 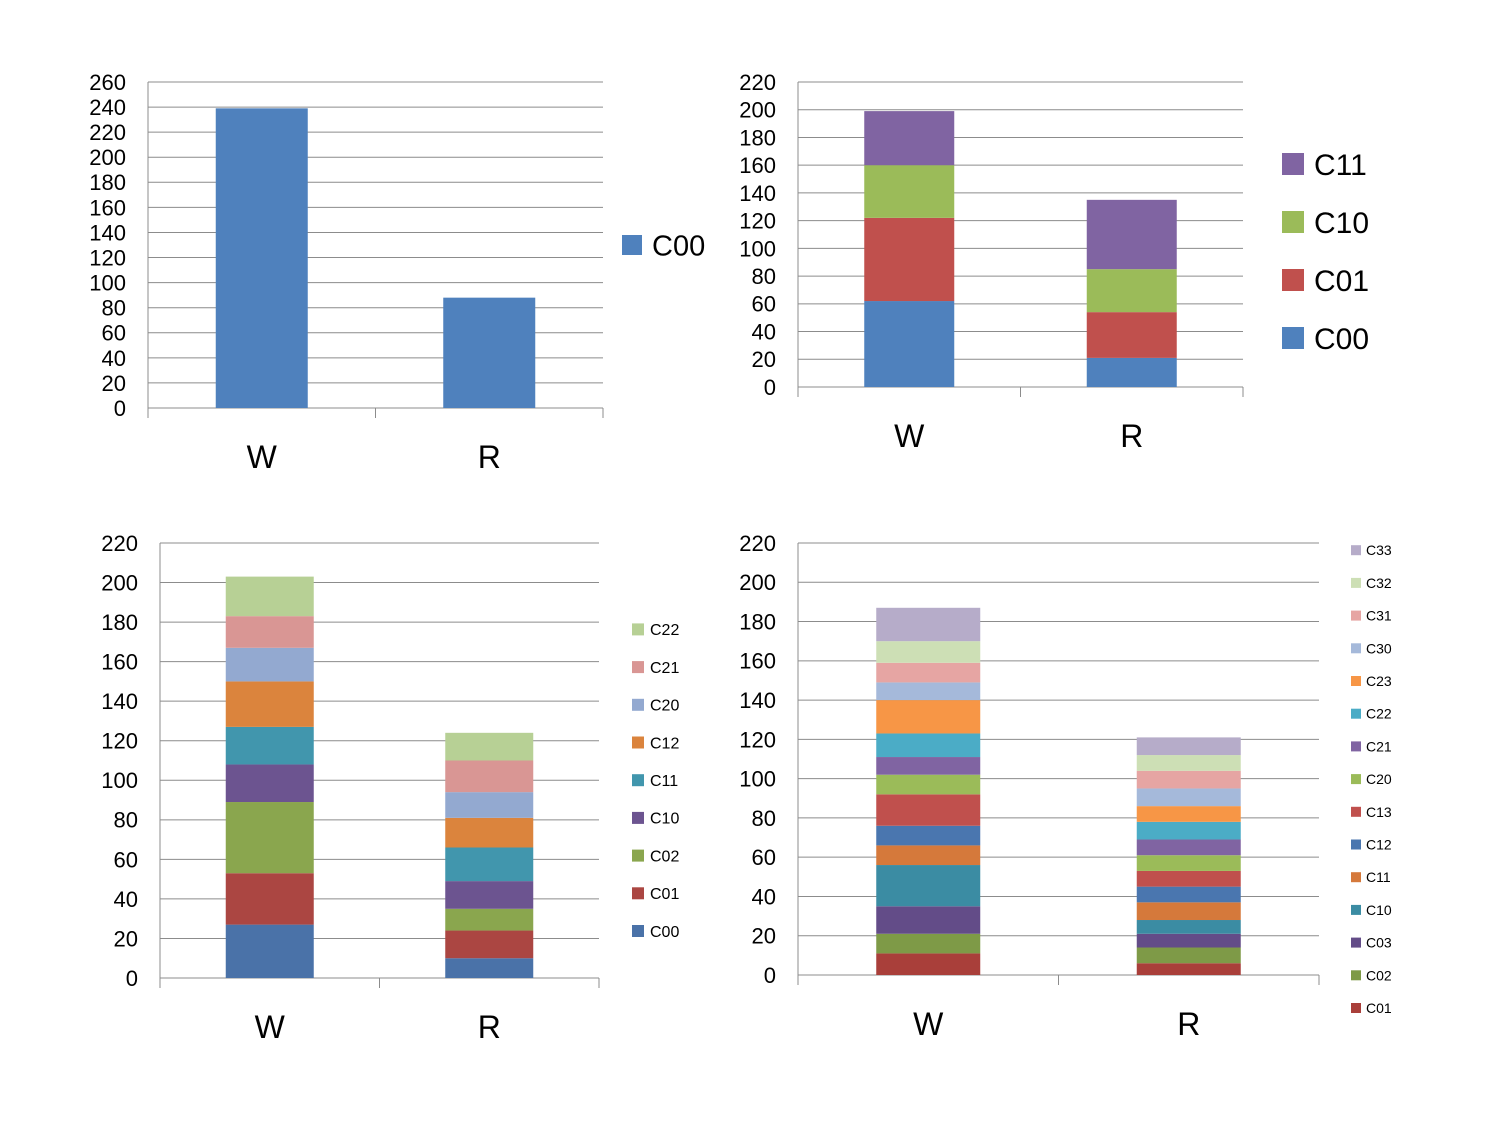 What do you see at coordinates (1356, 942) in the screenshot?
I see `legend-swatch-c03` at bounding box center [1356, 942].